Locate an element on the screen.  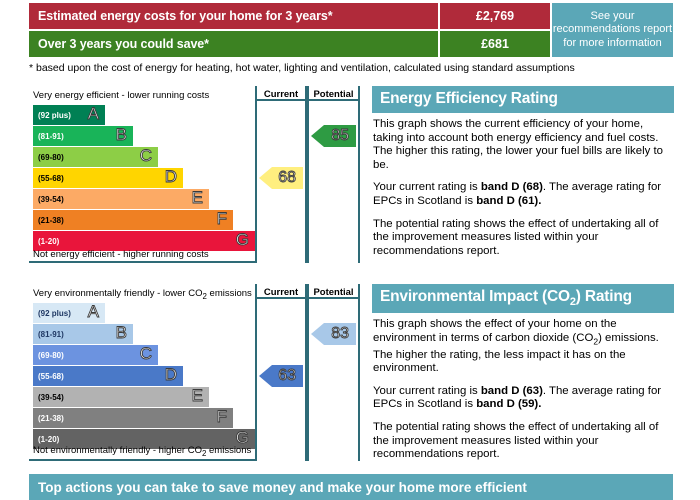
table-row: Over 3 years you could save* £681 is located at coordinates (289, 44).